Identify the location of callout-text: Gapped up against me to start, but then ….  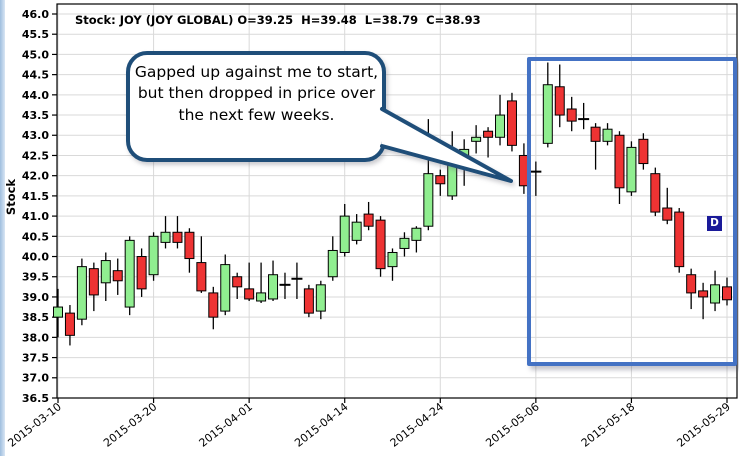
(256, 93).